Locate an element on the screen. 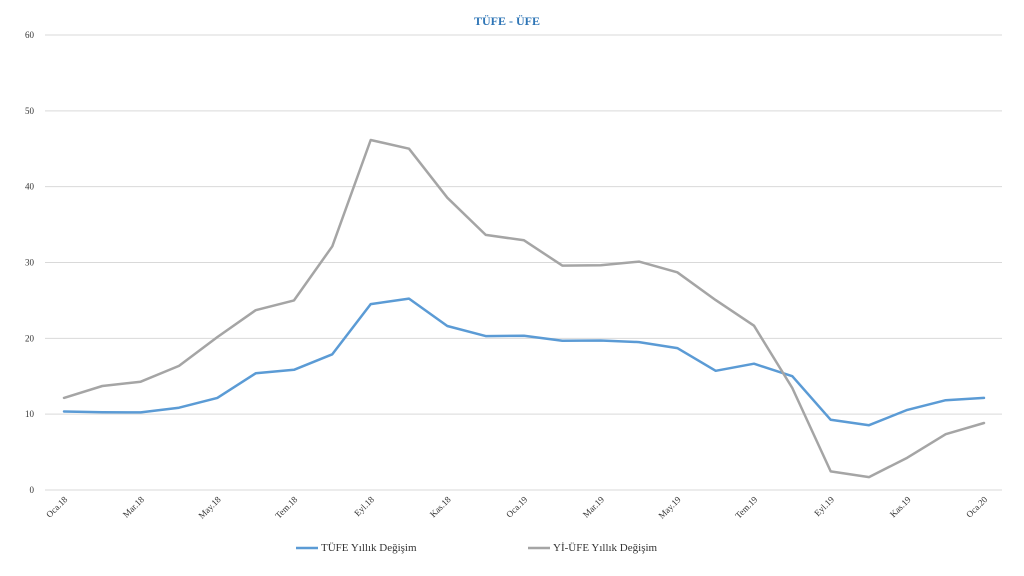 Image resolution: width=1024 pixels, height=576 pixels. x-tick-label: Oca.20 is located at coordinates (977, 507).